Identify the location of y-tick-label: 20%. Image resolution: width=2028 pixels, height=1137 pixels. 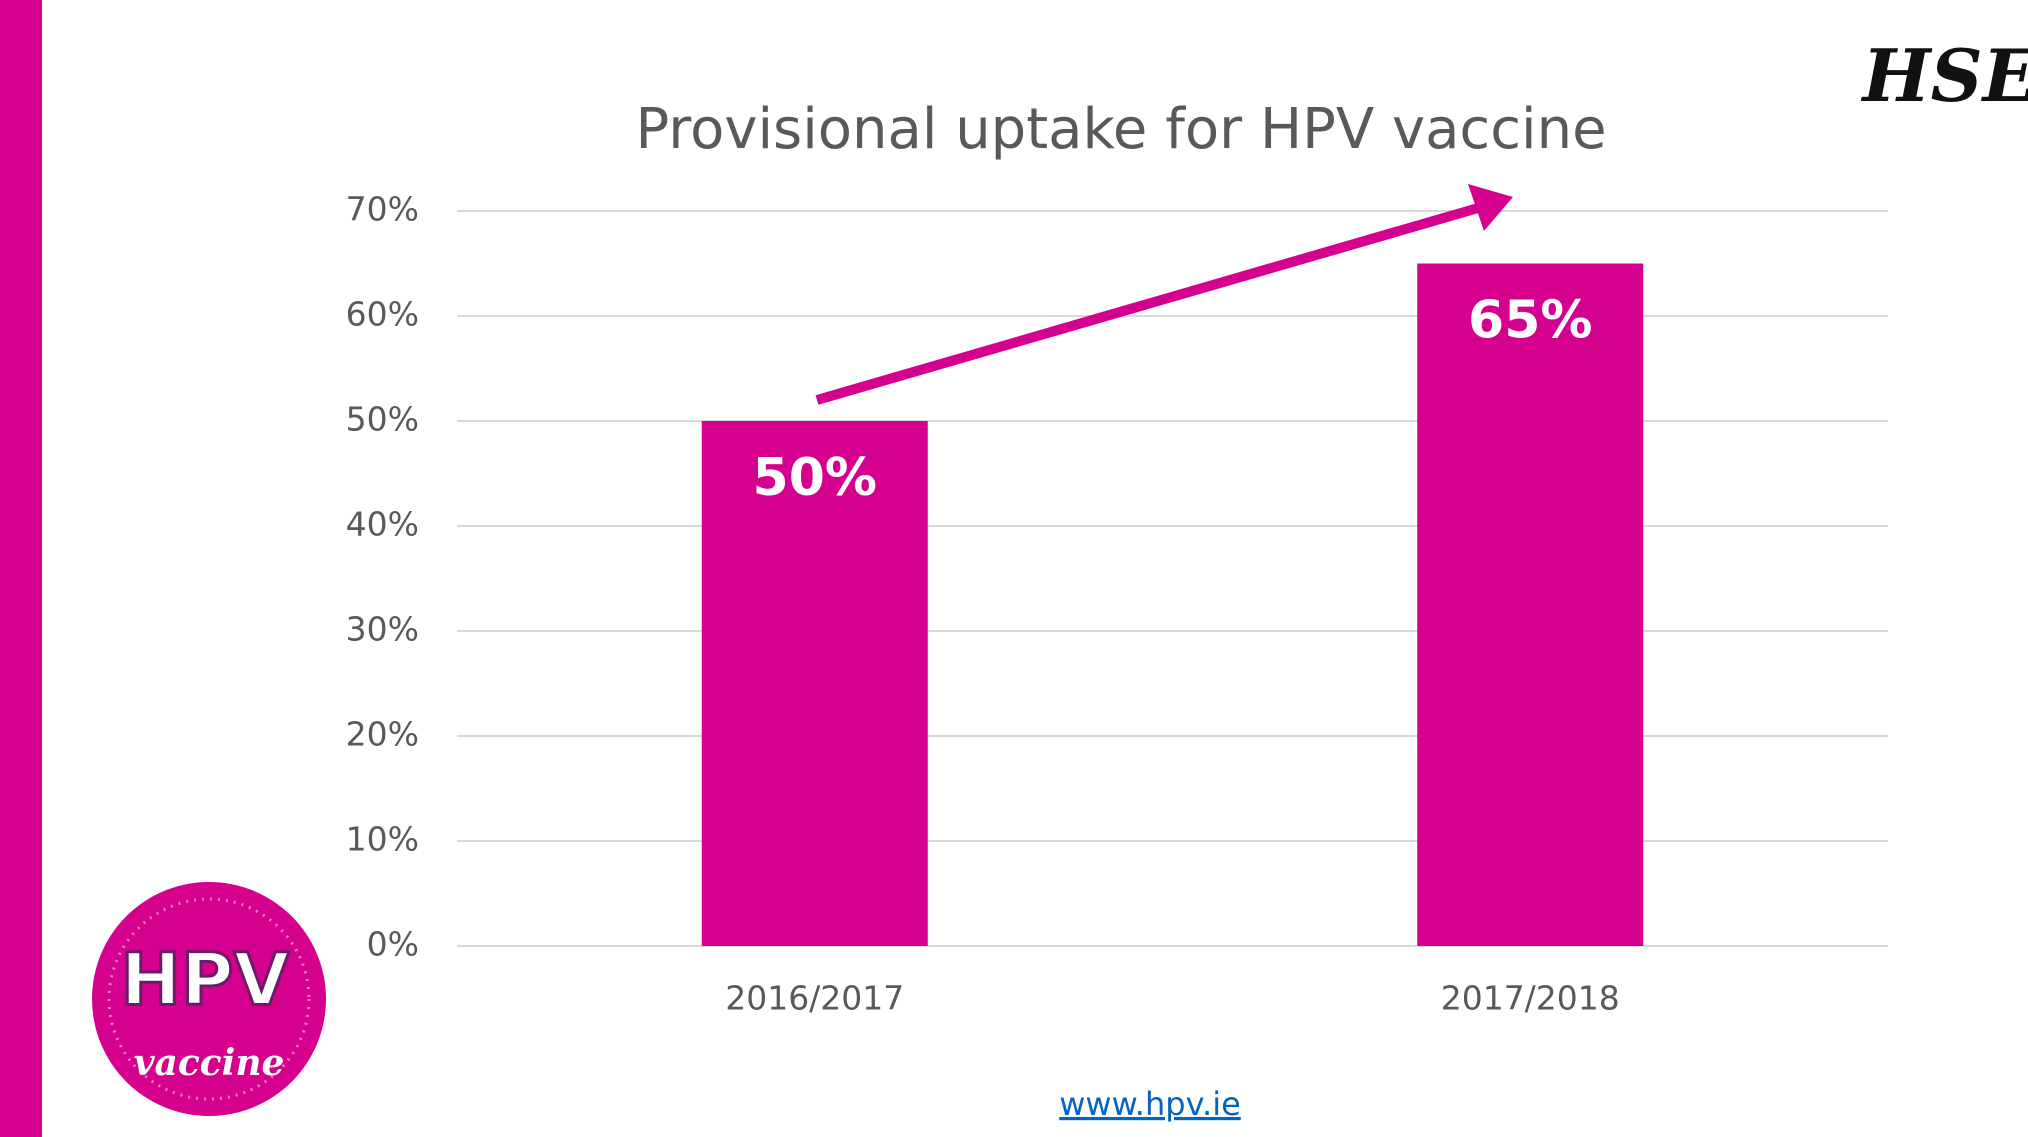
(382, 734).